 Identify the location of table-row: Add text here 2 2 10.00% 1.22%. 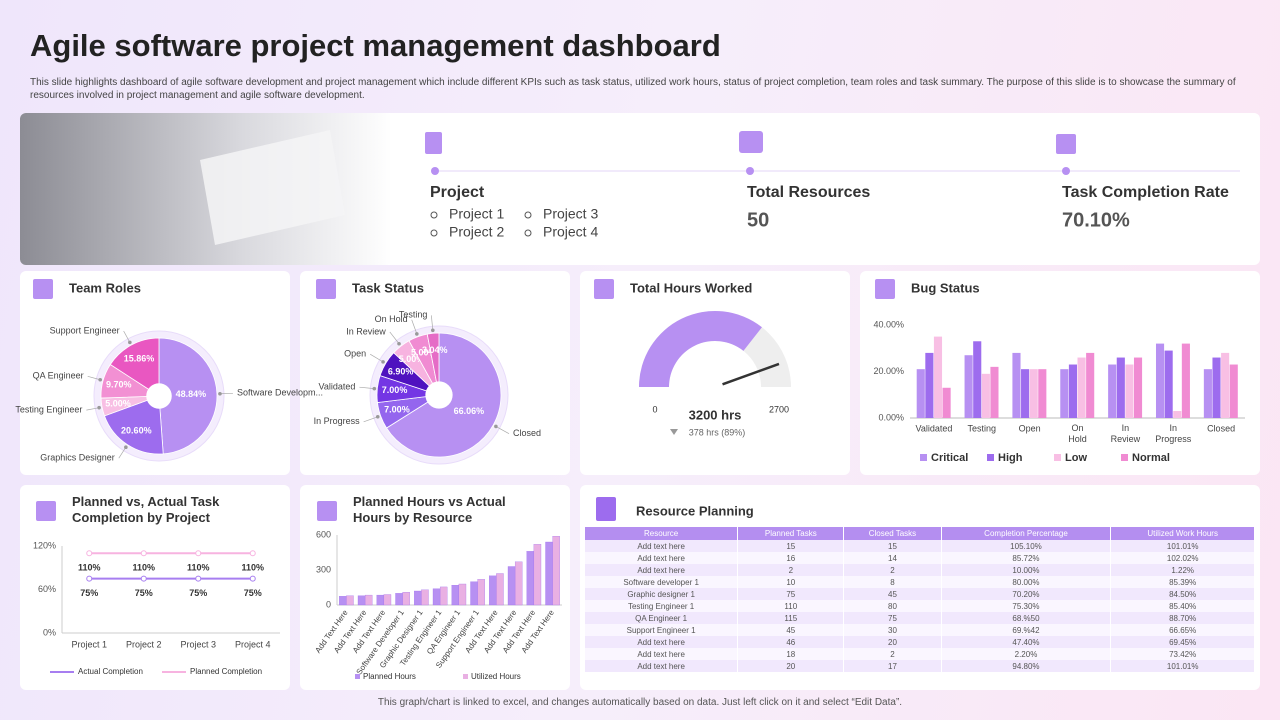
(920, 570).